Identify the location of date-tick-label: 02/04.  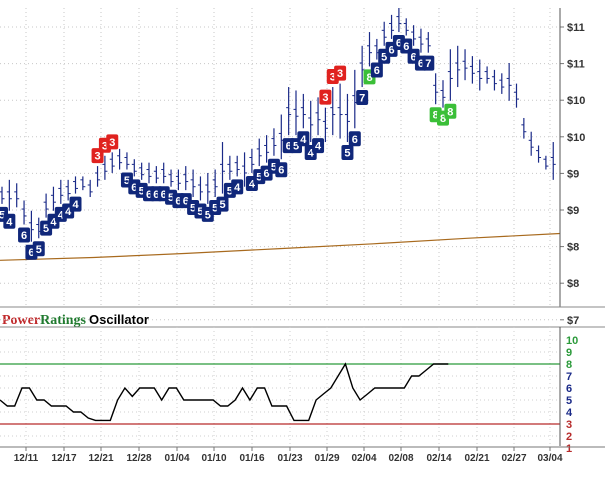
(363, 458).